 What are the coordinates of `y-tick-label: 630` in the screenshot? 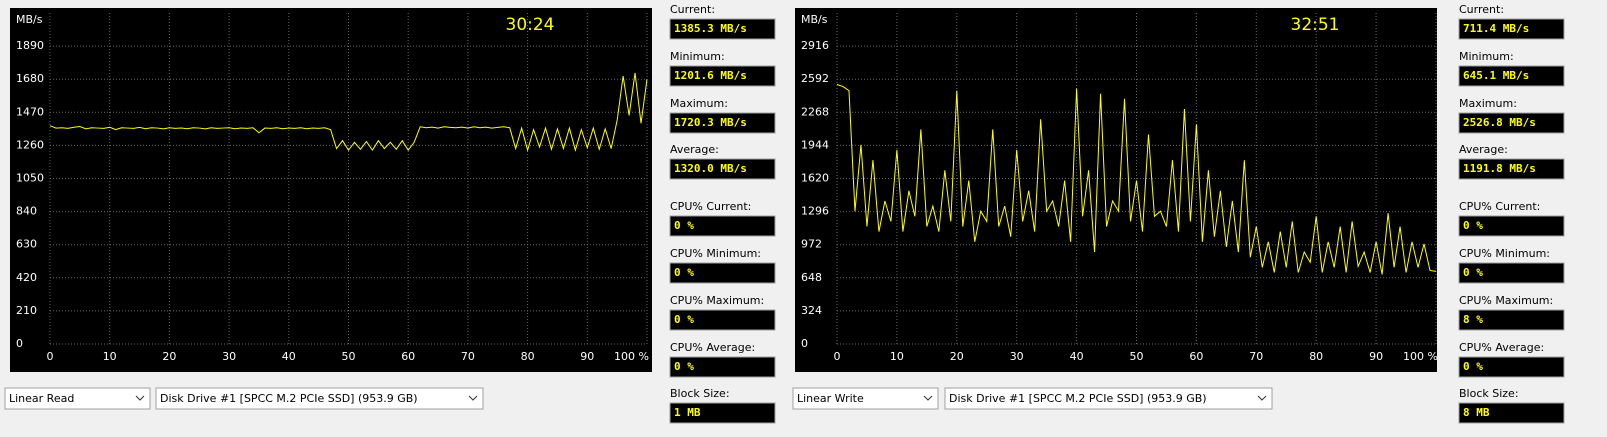 It's located at (26, 244).